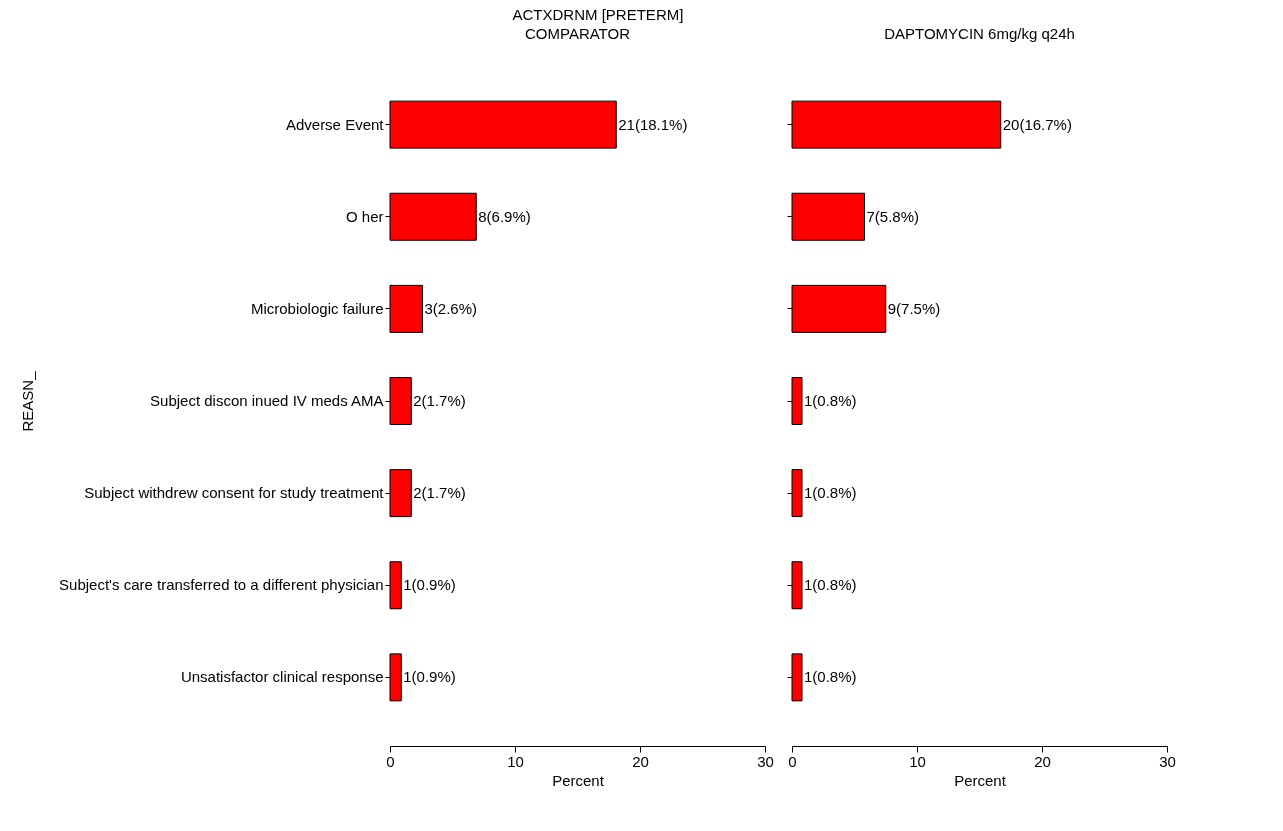 The width and height of the screenshot is (1283, 831). What do you see at coordinates (221, 585) in the screenshot?
I see `y-tick-label: Subject's care transferred to a different physician` at bounding box center [221, 585].